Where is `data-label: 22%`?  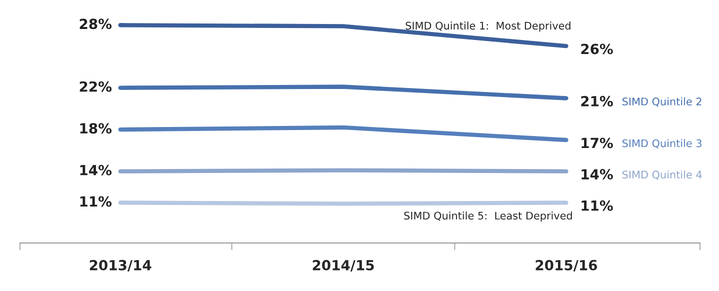 data-label: 22% is located at coordinates (96, 86).